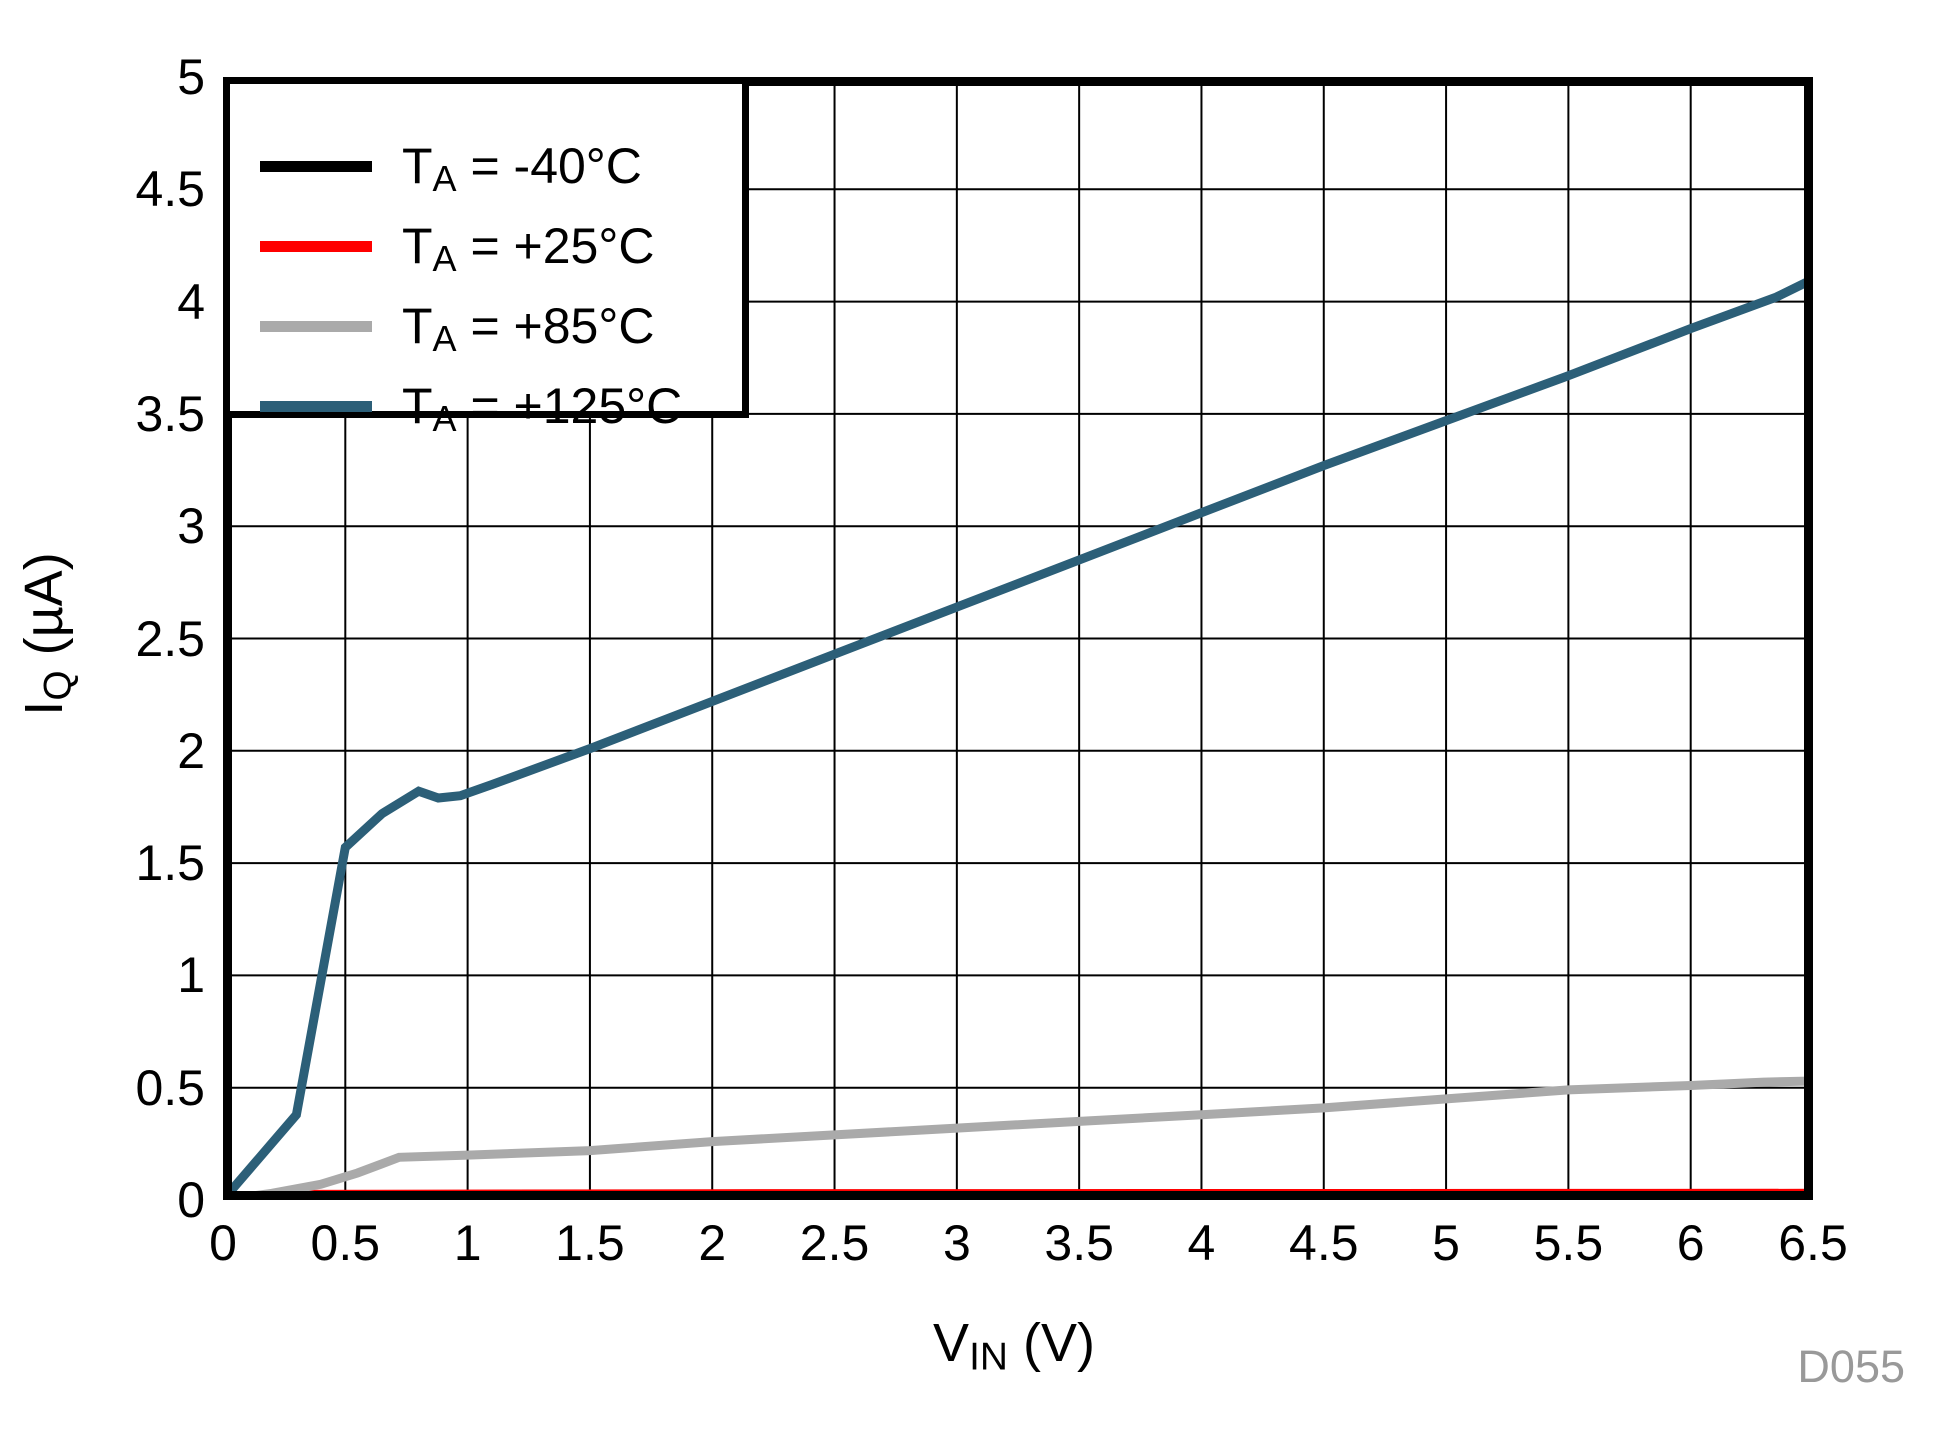  Describe the element at coordinates (170, 413) in the screenshot. I see `y-tick-label: 3.5` at that location.